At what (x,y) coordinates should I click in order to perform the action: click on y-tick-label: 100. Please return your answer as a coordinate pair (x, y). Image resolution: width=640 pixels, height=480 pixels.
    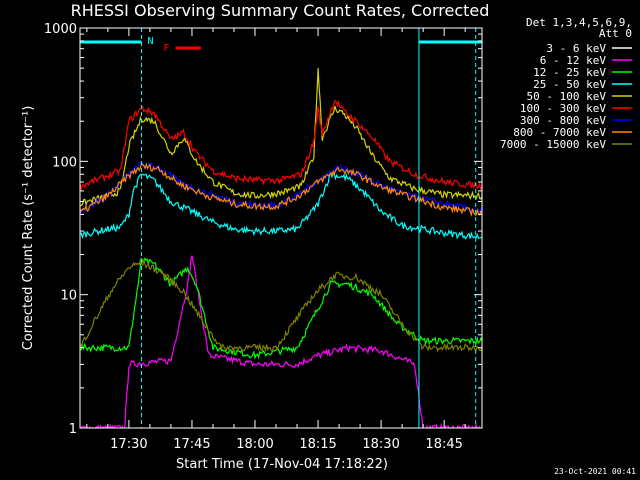
    Looking at the image, I should click on (64, 162).